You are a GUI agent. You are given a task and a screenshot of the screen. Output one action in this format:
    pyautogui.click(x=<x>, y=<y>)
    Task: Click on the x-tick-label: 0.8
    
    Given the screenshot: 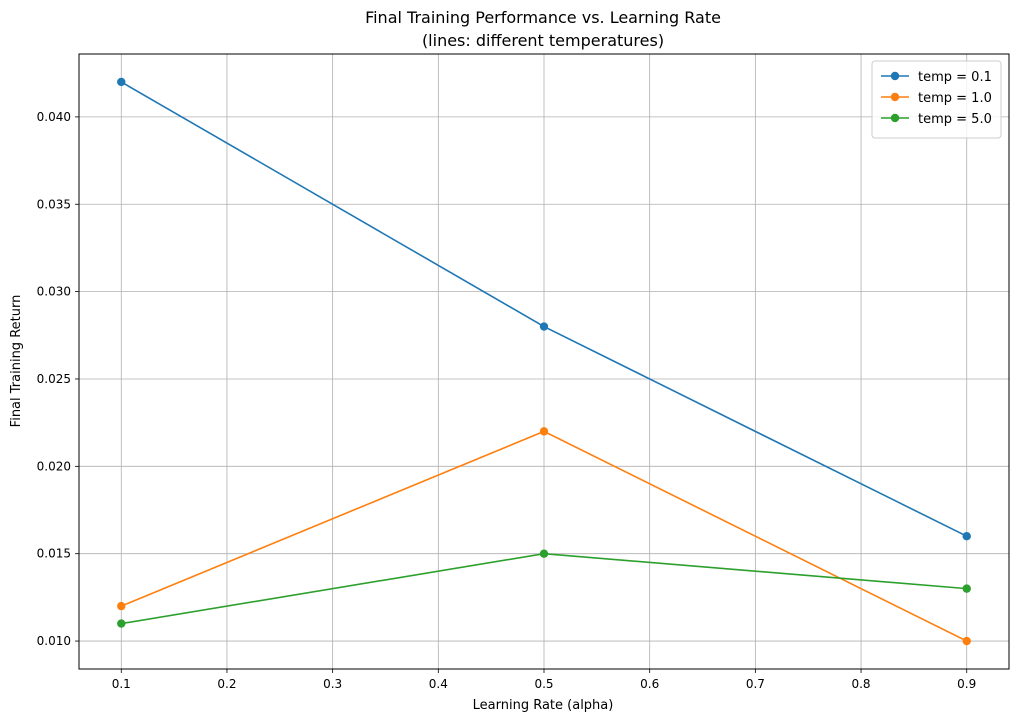 What is the action you would take?
    pyautogui.click(x=860, y=684)
    